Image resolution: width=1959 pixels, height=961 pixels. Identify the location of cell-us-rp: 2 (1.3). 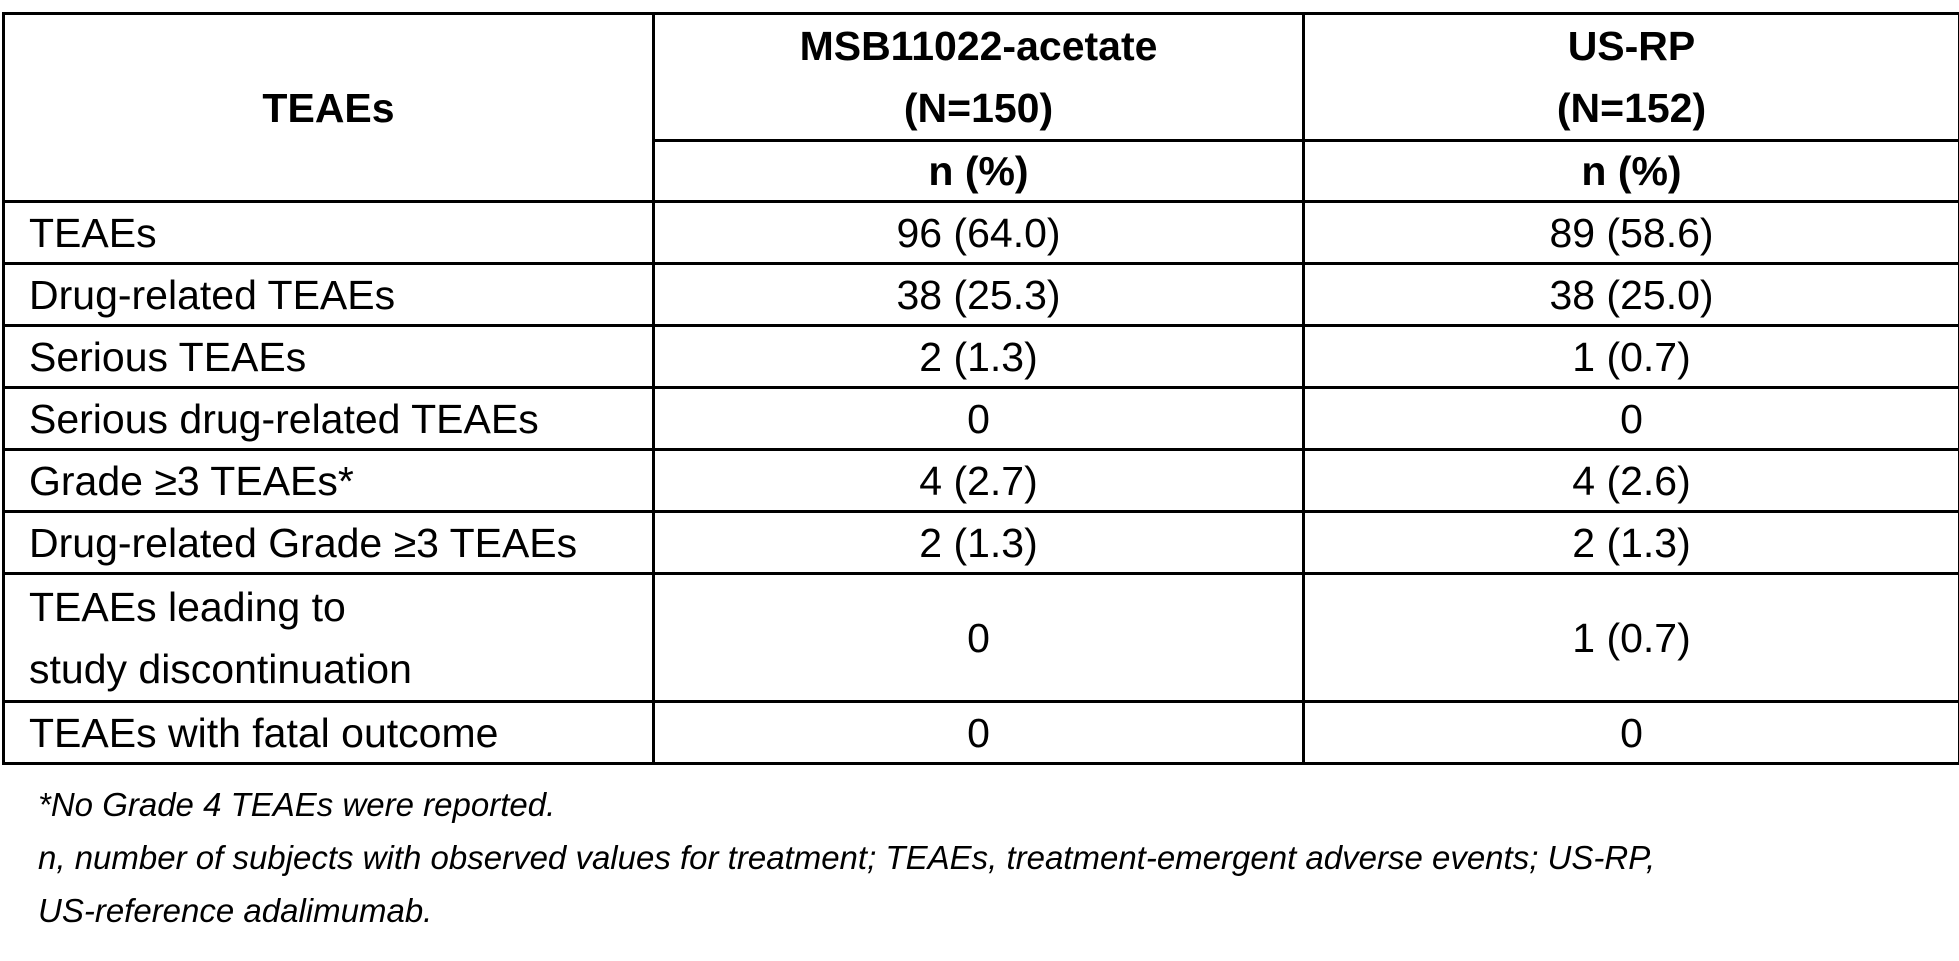
(1630, 542).